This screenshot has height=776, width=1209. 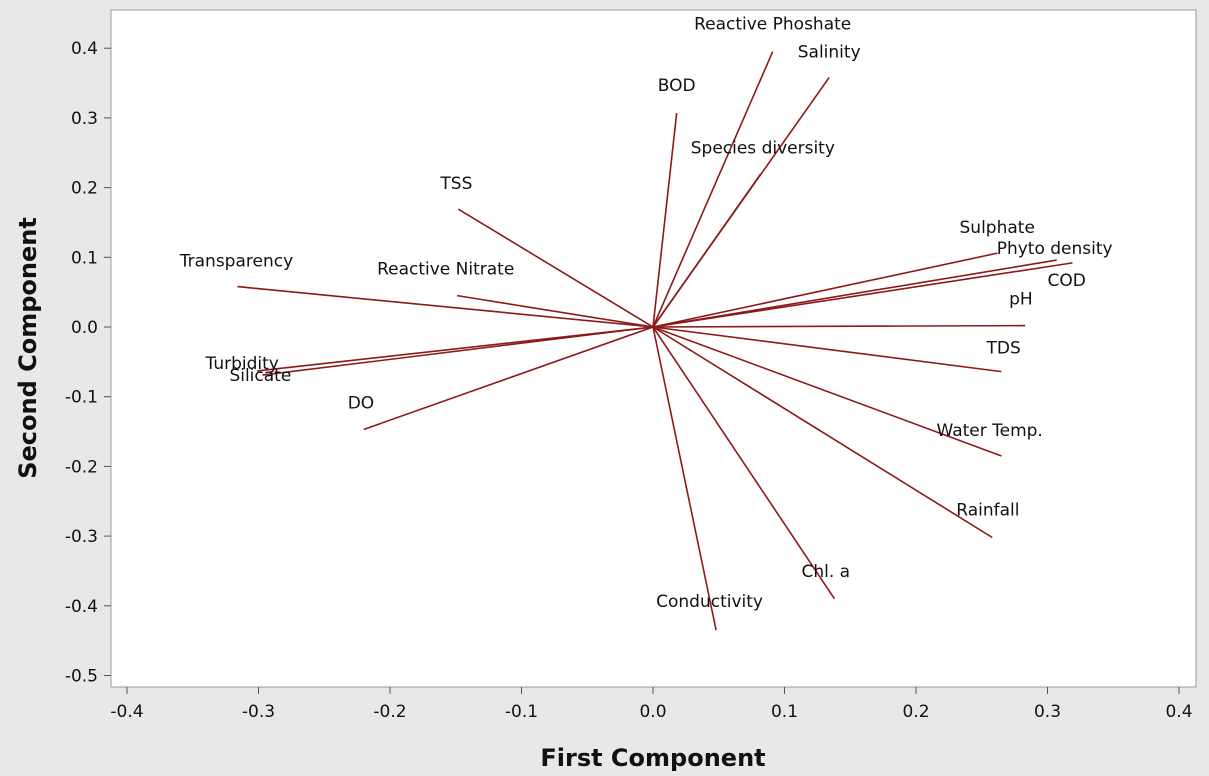 I want to click on vector-label-reactive-phoshate: Reactive Phoshate, so click(x=772, y=25).